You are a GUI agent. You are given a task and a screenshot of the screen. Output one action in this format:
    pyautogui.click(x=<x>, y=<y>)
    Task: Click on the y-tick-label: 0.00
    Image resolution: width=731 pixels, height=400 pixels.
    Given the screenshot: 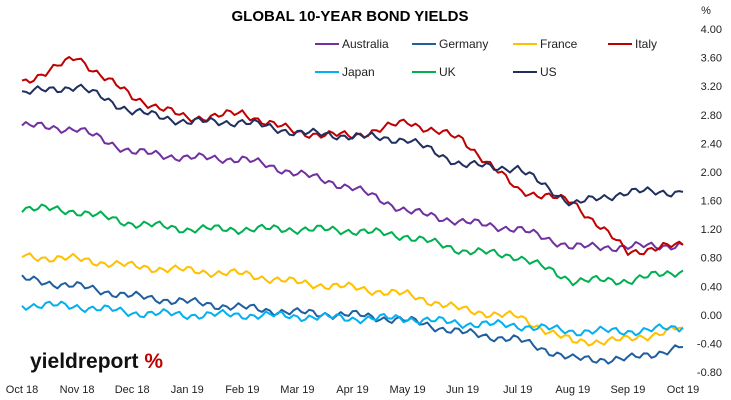 What is the action you would take?
    pyautogui.click(x=711, y=316)
    